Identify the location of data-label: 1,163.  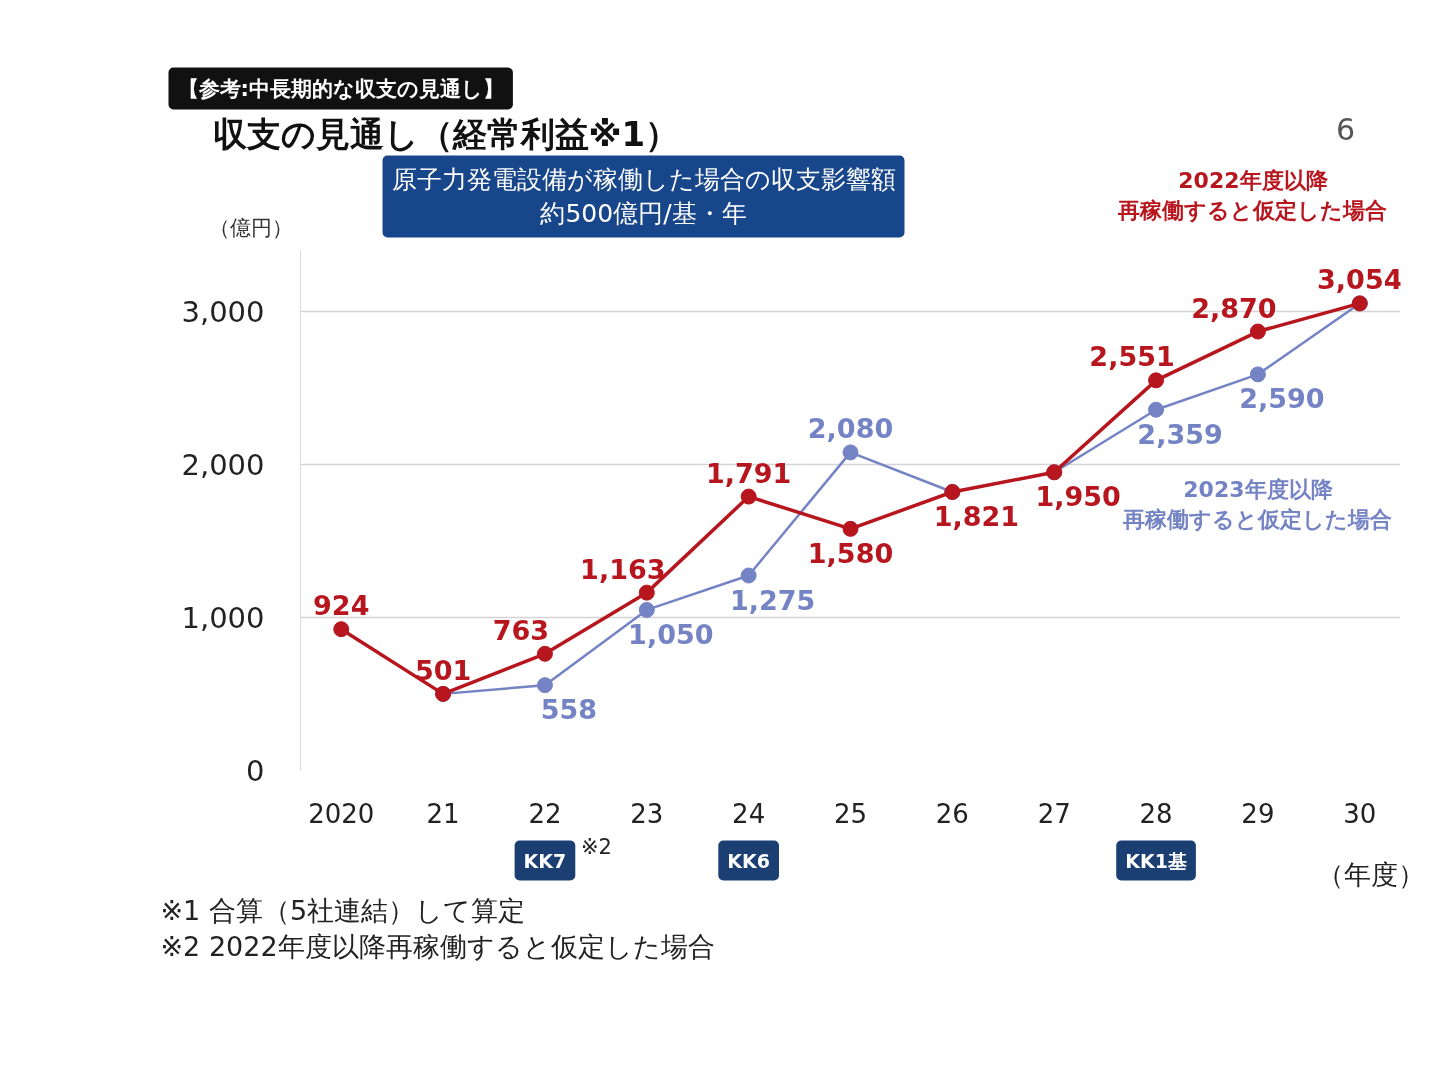
(623, 569).